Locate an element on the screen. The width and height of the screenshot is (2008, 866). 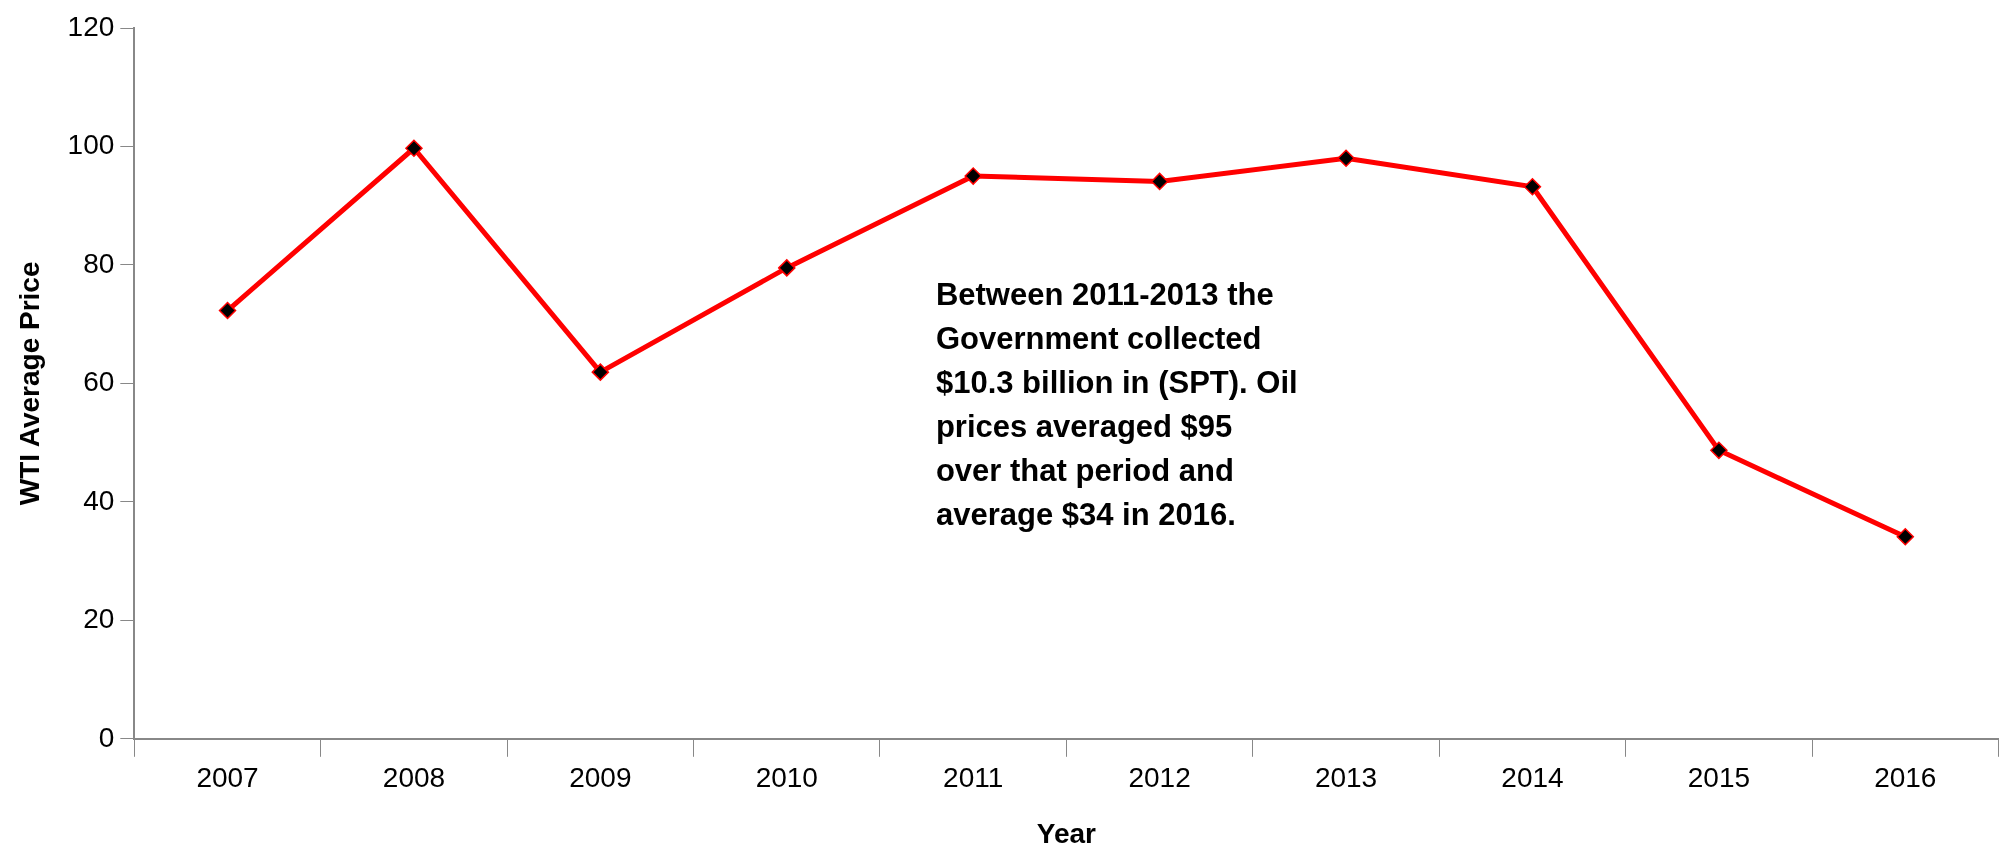
x-tick-label: 2016 is located at coordinates (1905, 778).